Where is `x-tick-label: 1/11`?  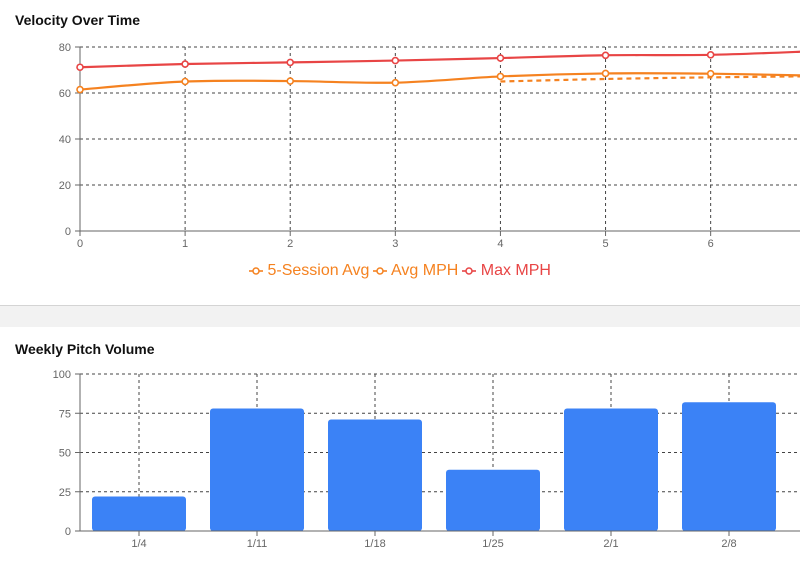 x-tick-label: 1/11 is located at coordinates (257, 544).